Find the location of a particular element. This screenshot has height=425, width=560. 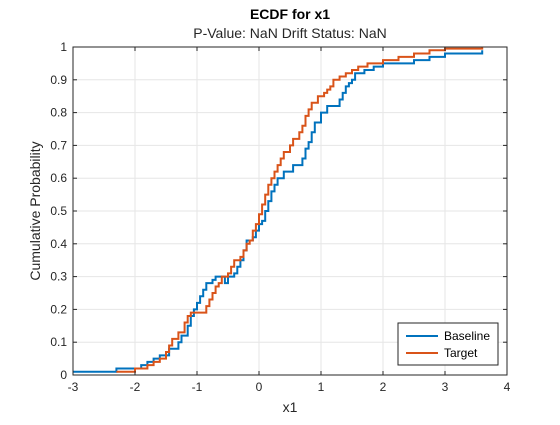

x-tick-label: 4 is located at coordinates (507, 387).